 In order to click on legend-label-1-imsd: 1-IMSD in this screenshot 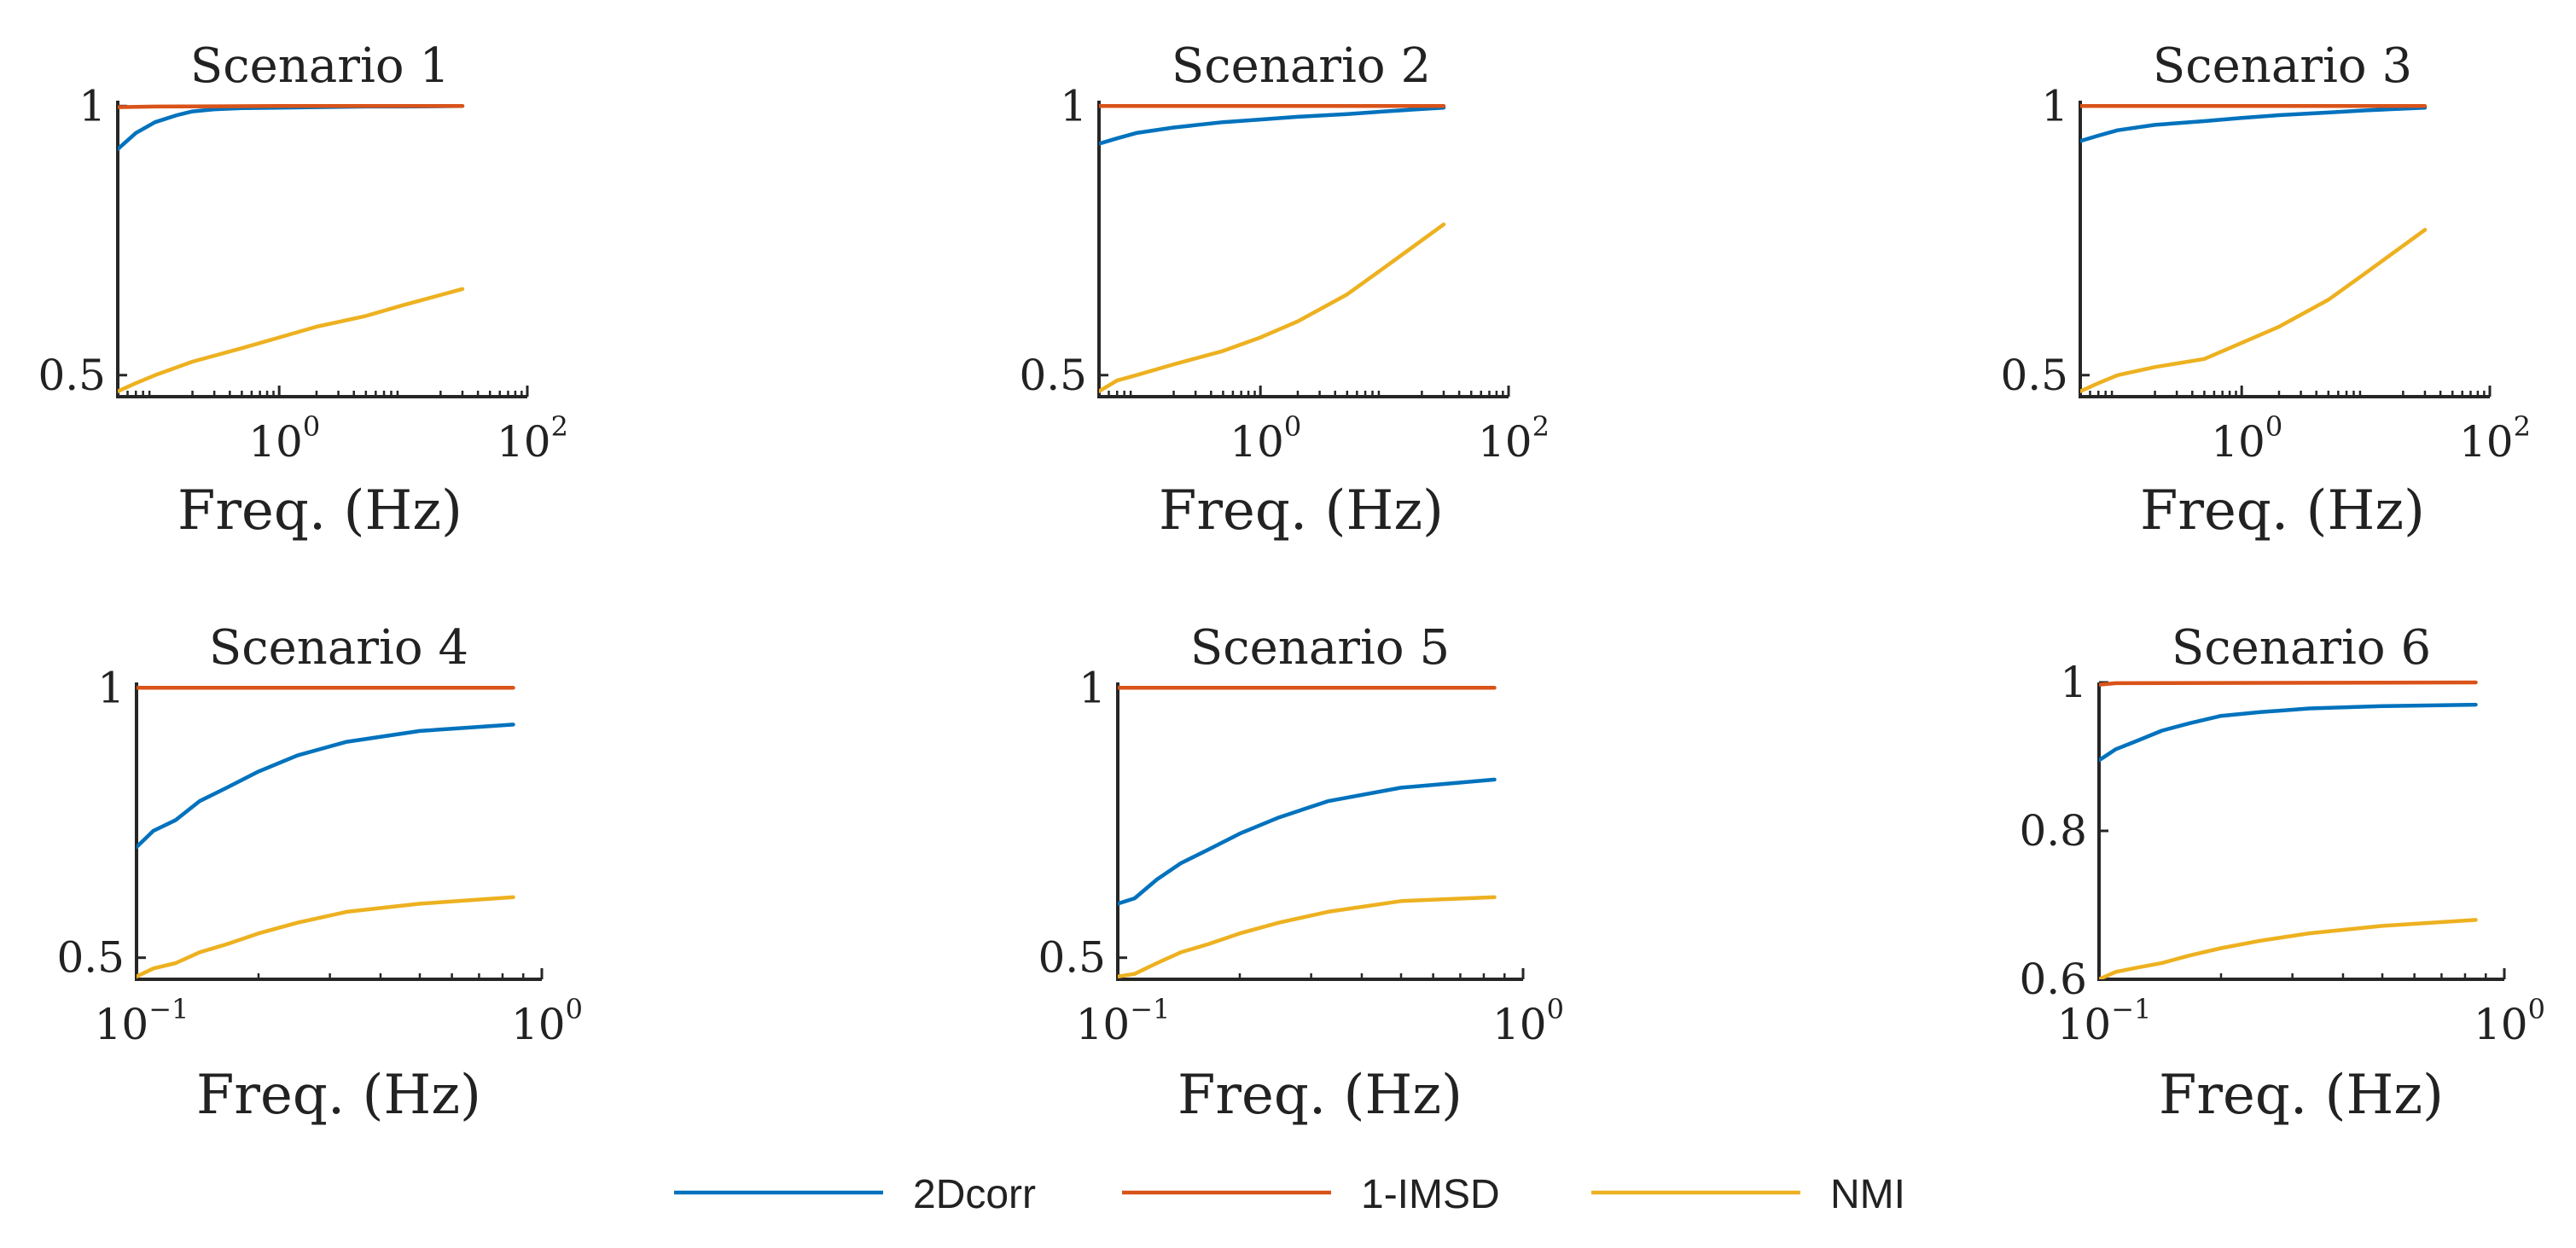, I will do `click(1430, 1194)`.